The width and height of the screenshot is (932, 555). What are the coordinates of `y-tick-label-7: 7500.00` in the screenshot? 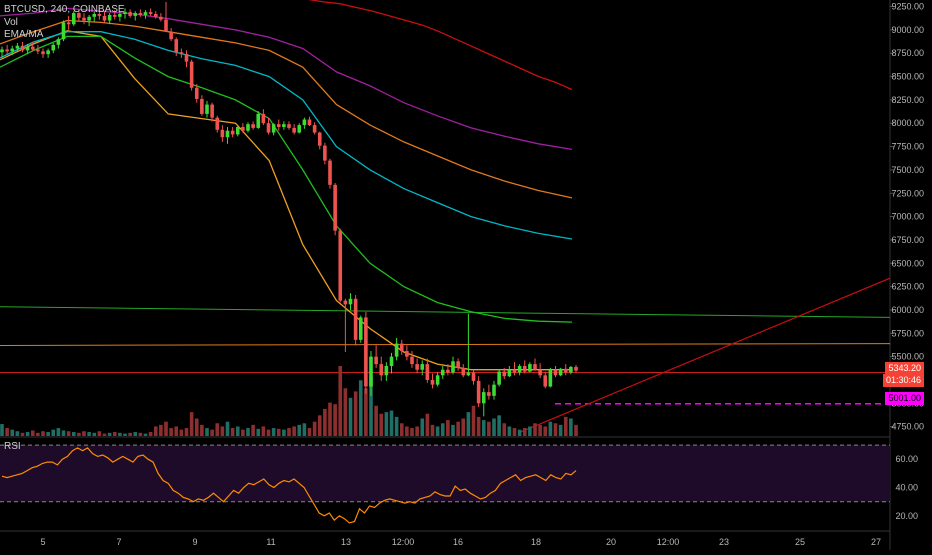 It's located at (907, 170).